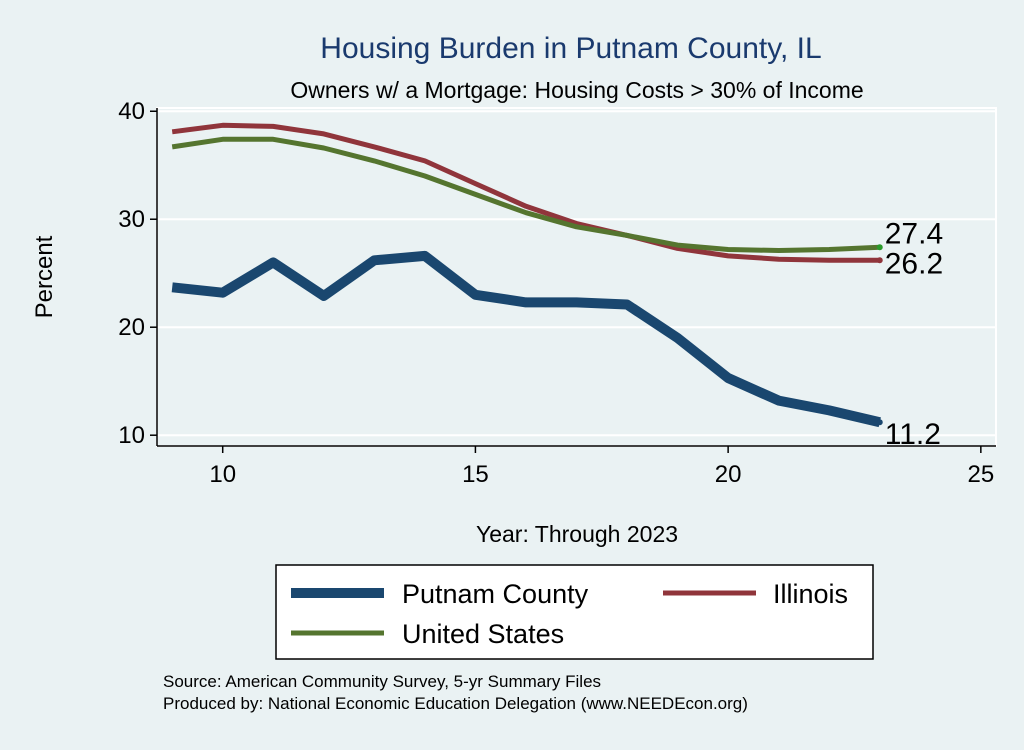  What do you see at coordinates (131, 435) in the screenshot?
I see `y-tick-label-10: 10` at bounding box center [131, 435].